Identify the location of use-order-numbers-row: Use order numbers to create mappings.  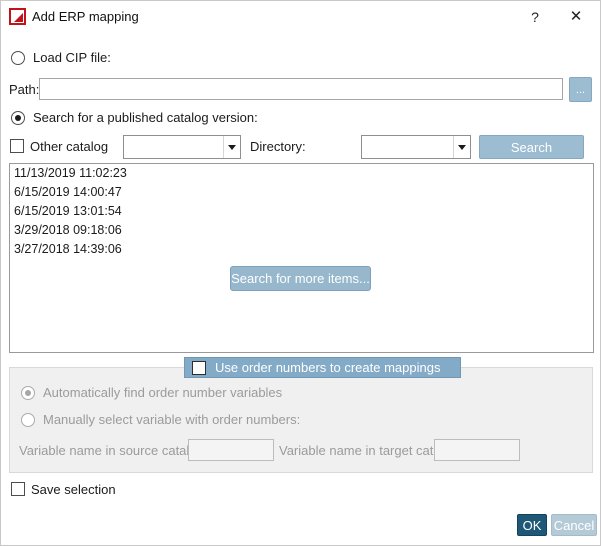
(322, 367).